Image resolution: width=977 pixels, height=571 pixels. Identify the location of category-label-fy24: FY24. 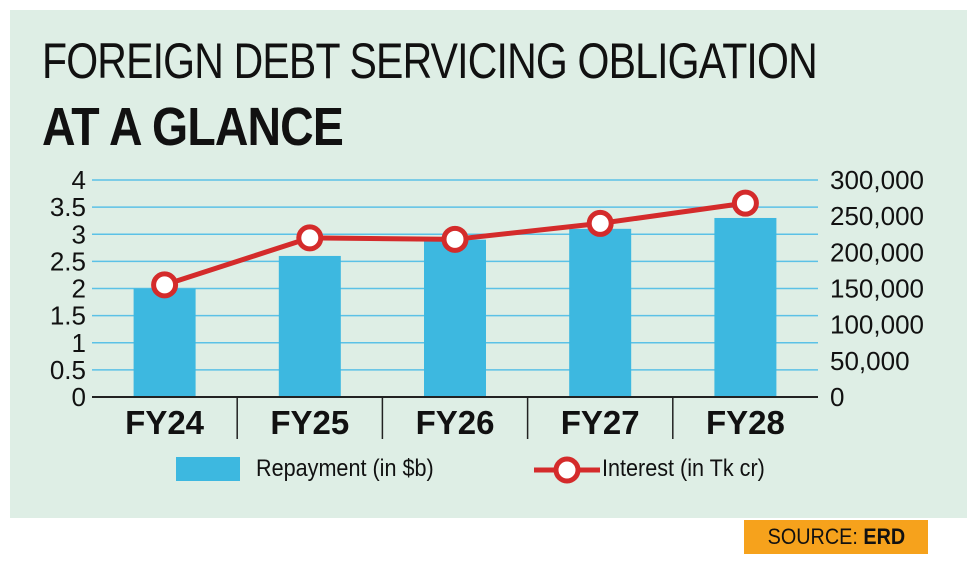
(165, 422).